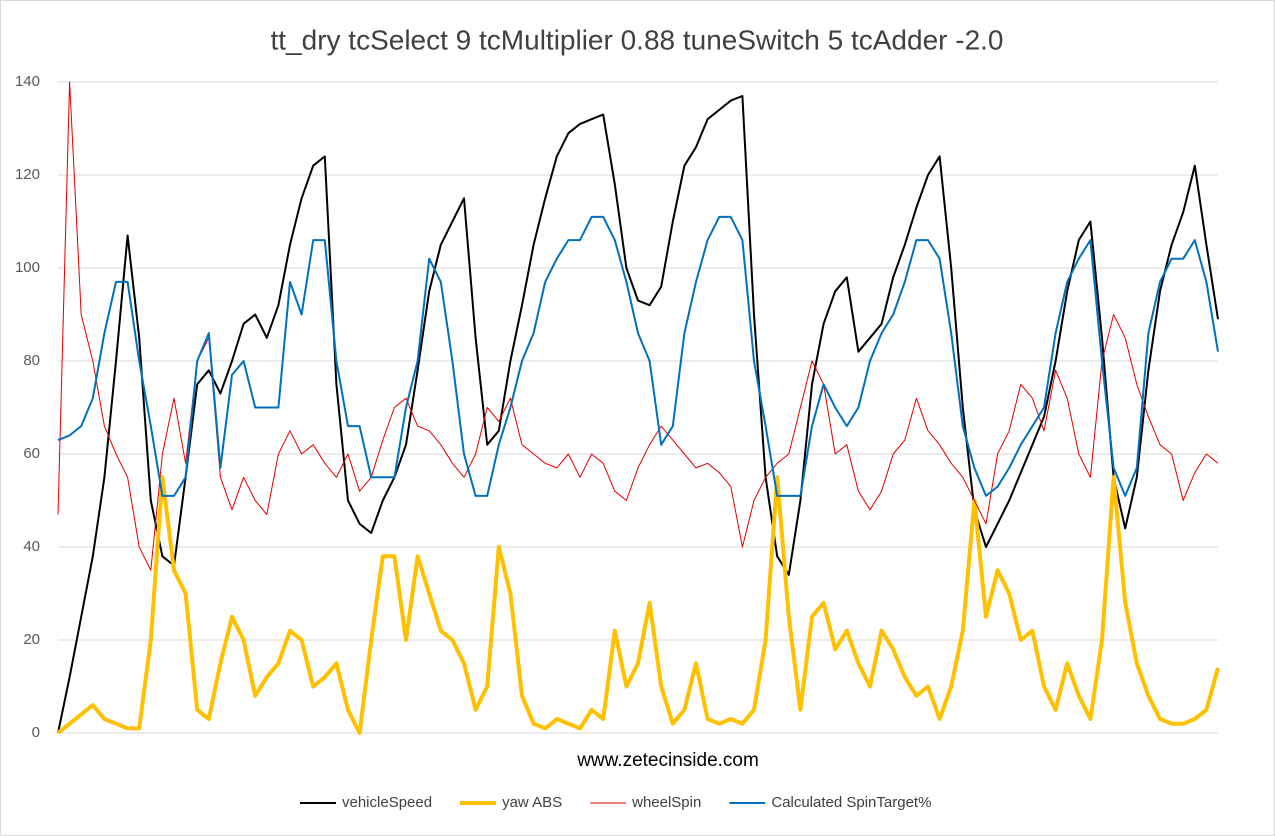 This screenshot has width=1275, height=836. Describe the element at coordinates (31, 360) in the screenshot. I see `y-tick-label: 80` at that location.